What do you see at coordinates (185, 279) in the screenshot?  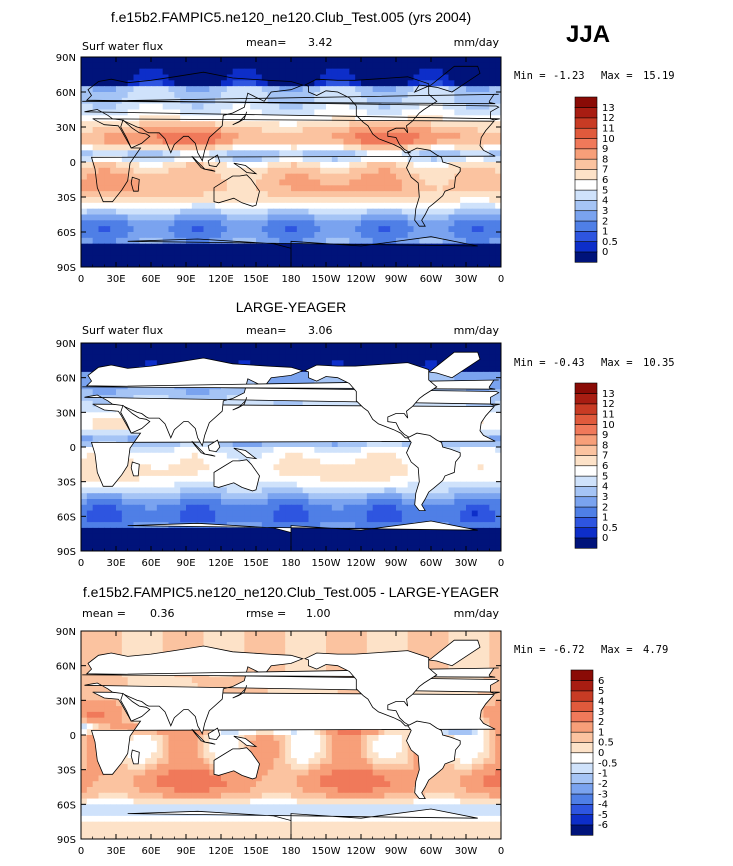 I see `x-tick-label: 90E` at bounding box center [185, 279].